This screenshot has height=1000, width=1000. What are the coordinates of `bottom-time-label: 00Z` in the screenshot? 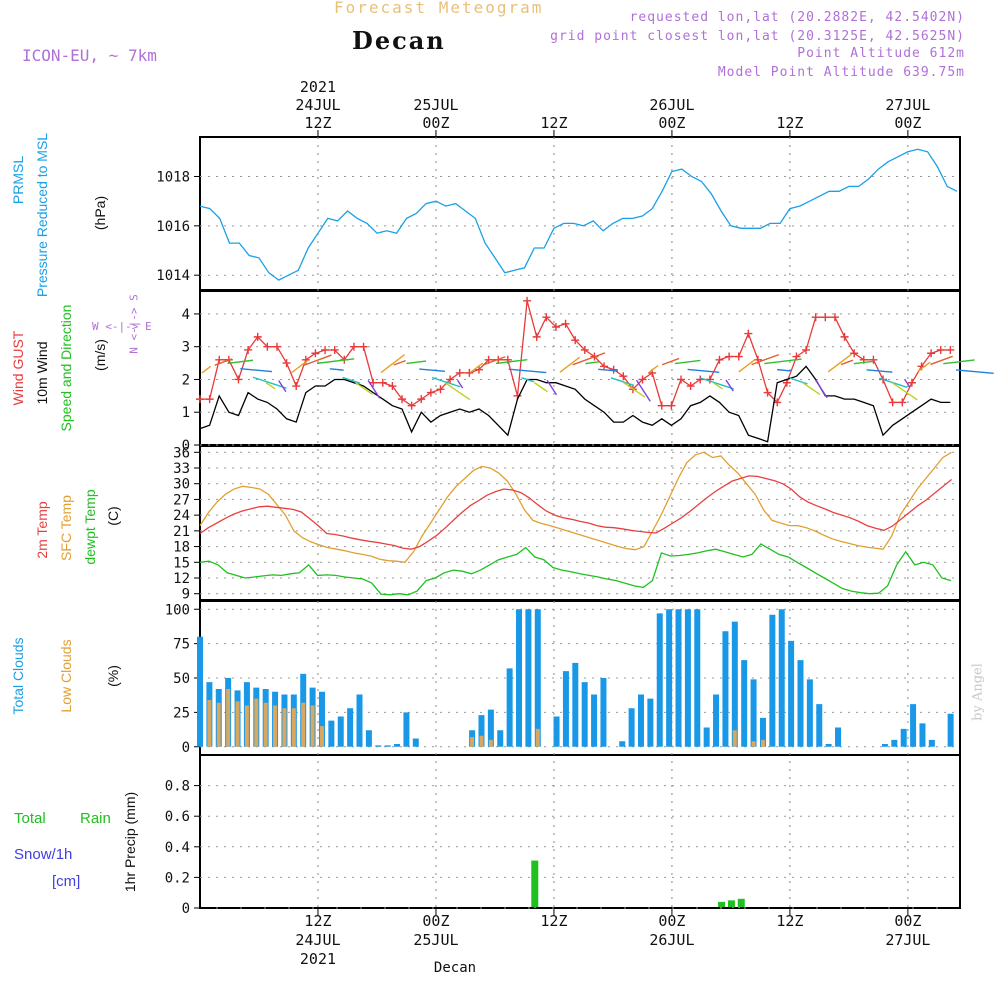 It's located at (435, 921).